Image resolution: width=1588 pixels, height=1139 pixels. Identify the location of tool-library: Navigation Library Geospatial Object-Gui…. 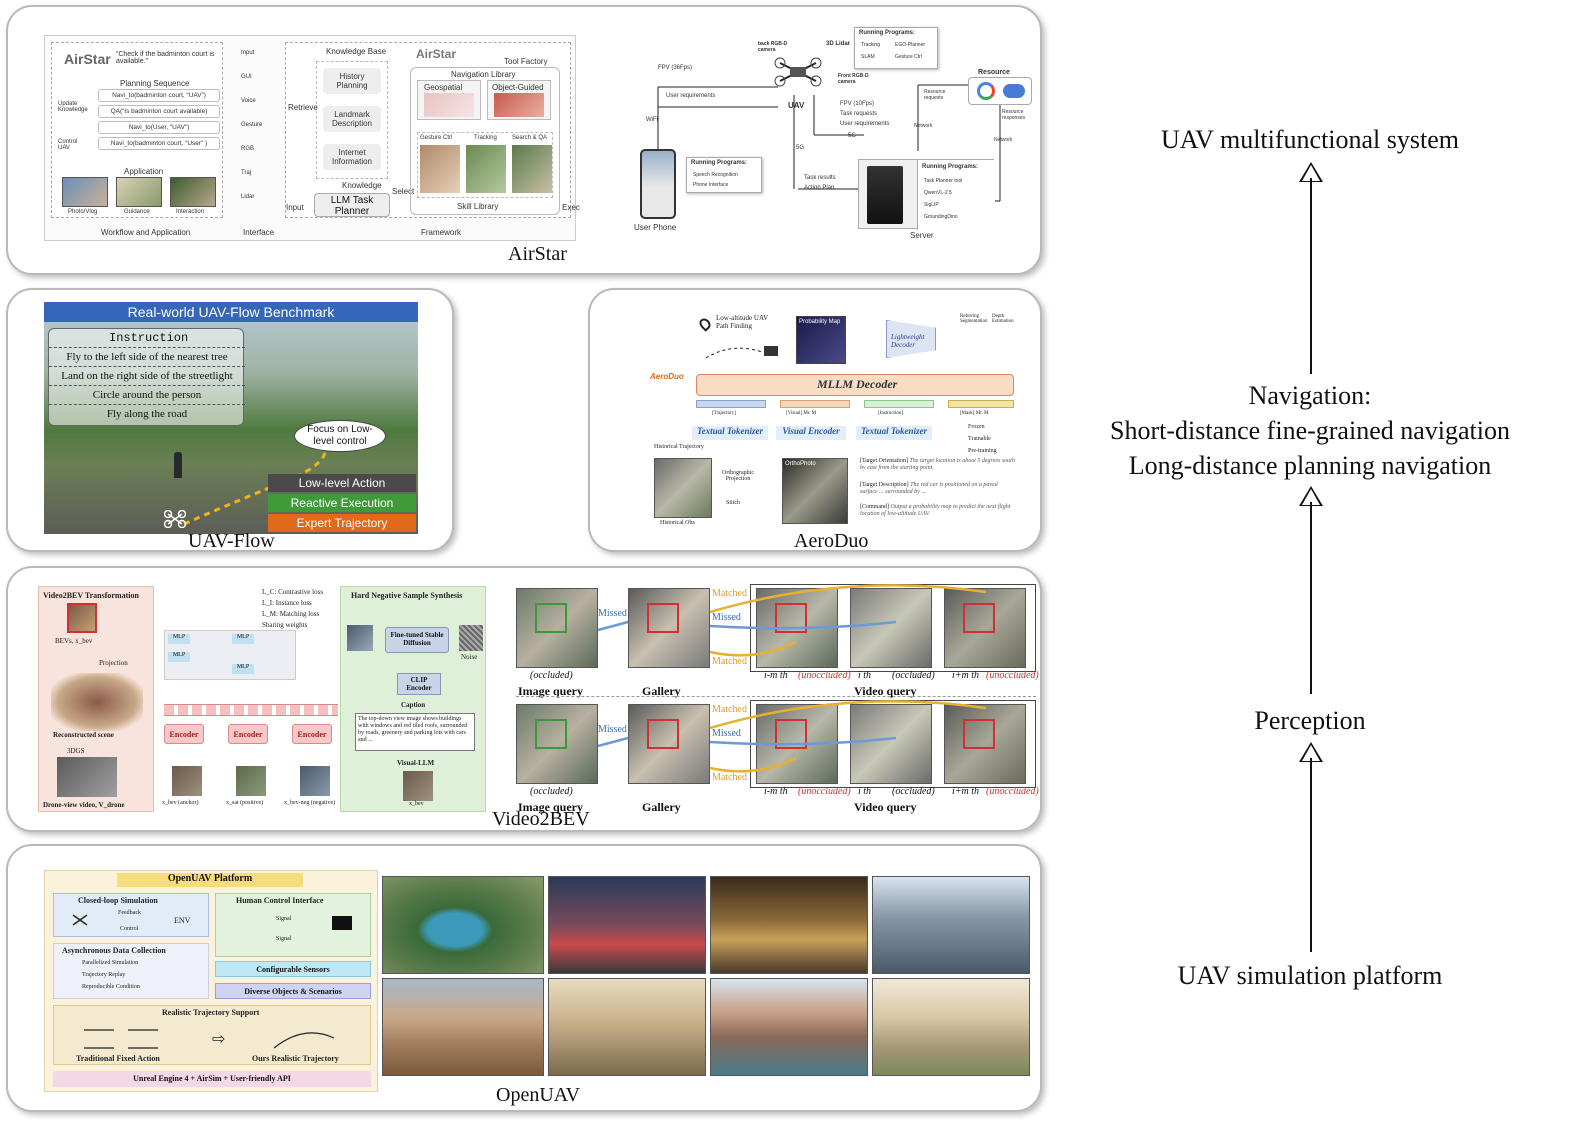
(485, 141).